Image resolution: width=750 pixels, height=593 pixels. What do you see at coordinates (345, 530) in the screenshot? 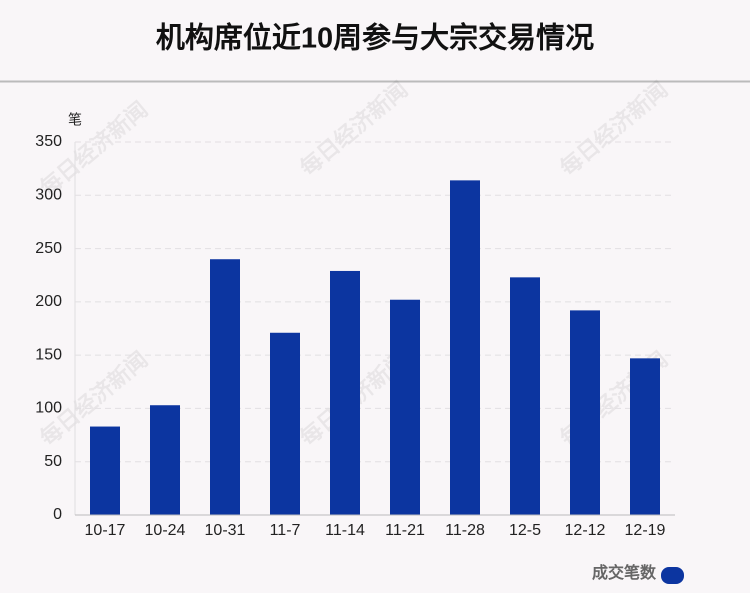
I see `x-tick-label: 11-14` at bounding box center [345, 530].